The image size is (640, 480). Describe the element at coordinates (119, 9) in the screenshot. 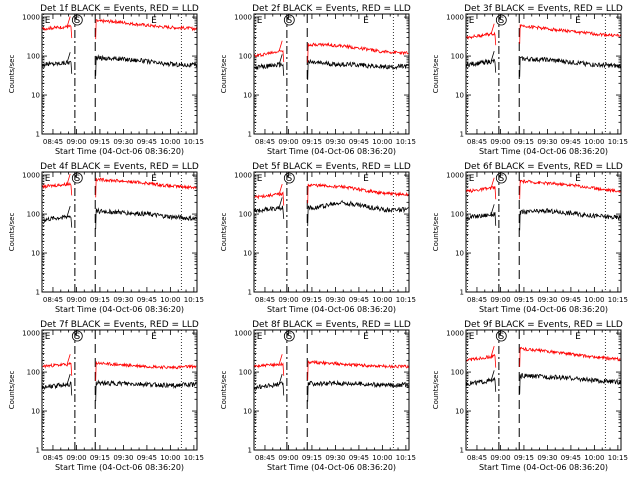

I see `panel-title: Det 1f BLACK = Events, RED = LLD` at that location.